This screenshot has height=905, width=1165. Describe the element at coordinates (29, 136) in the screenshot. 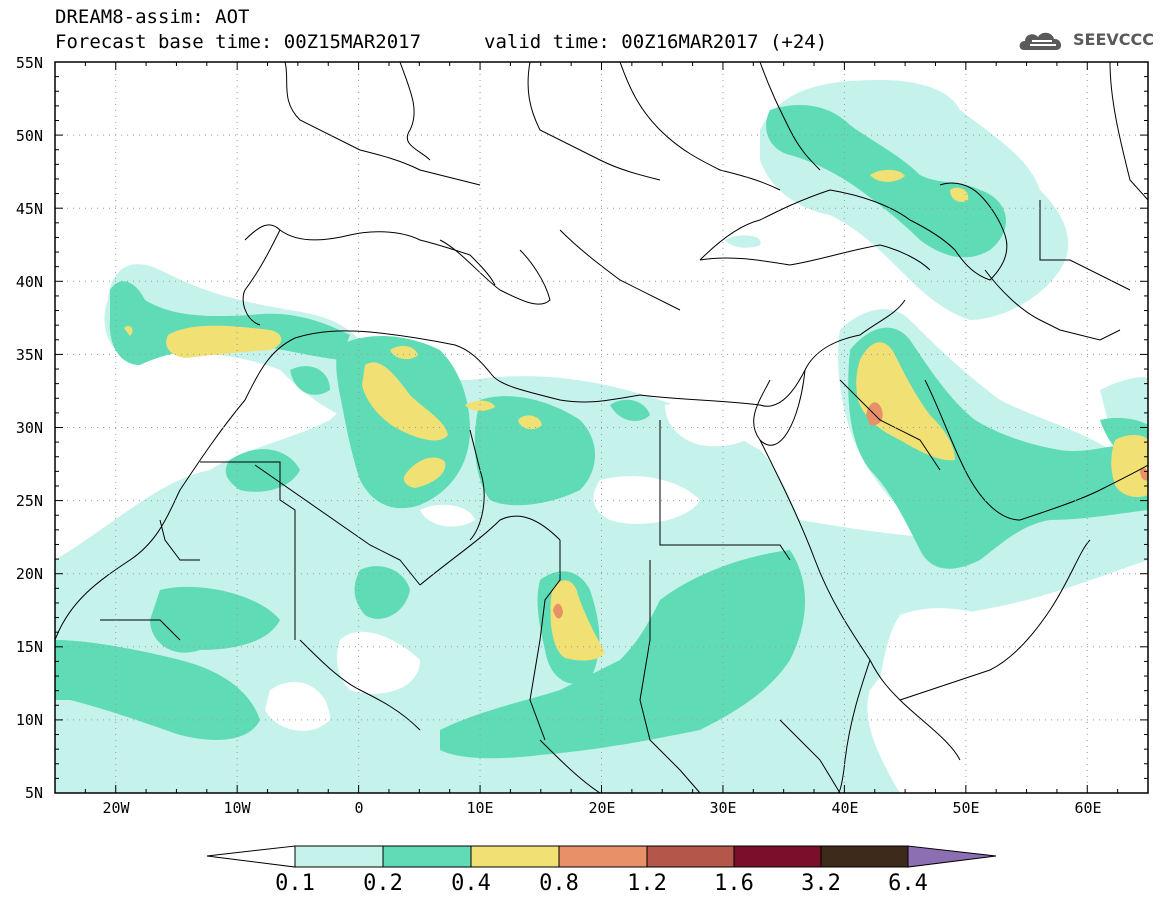

I see `lat-label-50n: 50N` at that location.